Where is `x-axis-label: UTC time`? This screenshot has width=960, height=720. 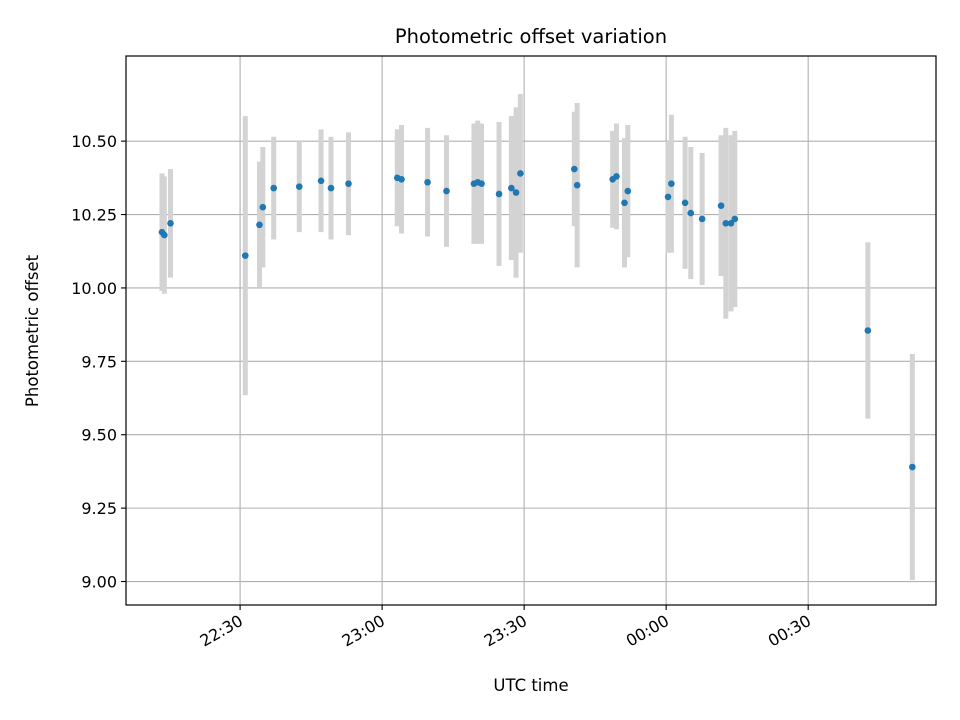 x-axis-label: UTC time is located at coordinates (530, 685).